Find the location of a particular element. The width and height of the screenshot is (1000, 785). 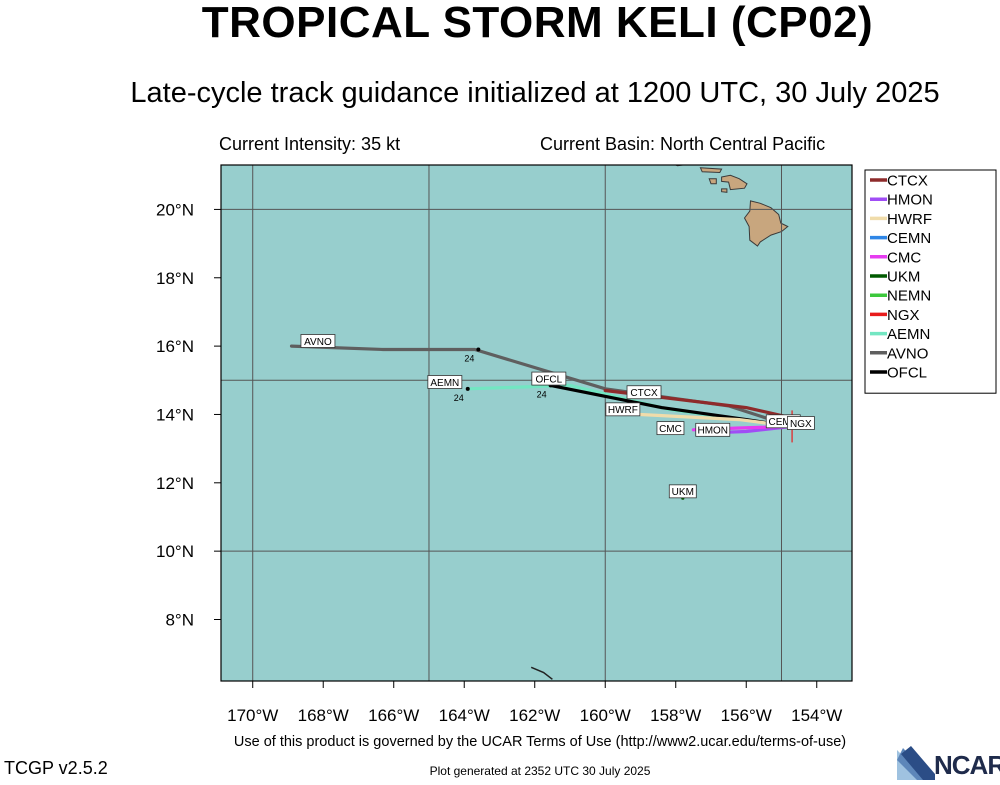

track-label-hwrf: HWRF is located at coordinates (623, 409).